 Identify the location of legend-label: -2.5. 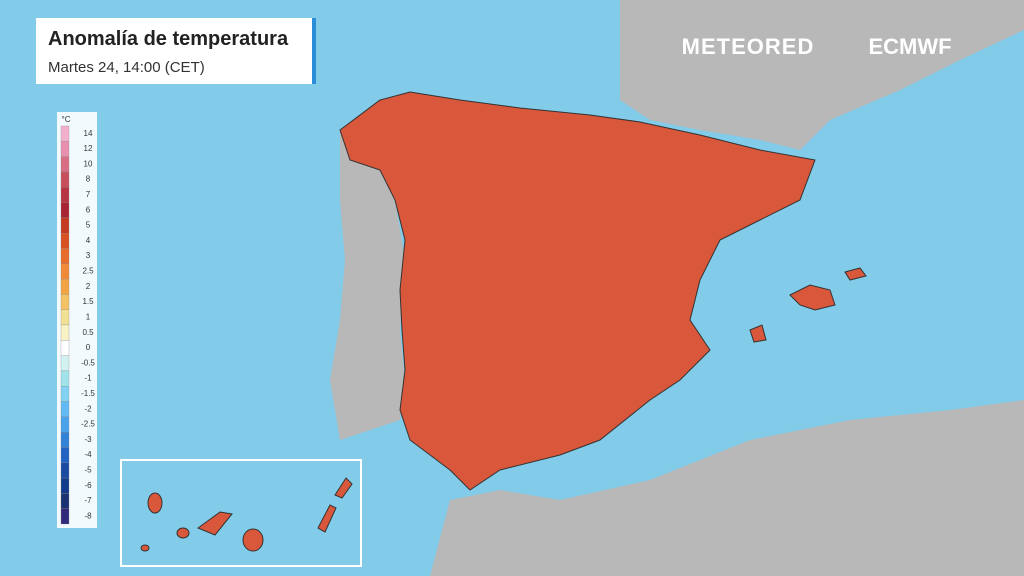
(88, 424).